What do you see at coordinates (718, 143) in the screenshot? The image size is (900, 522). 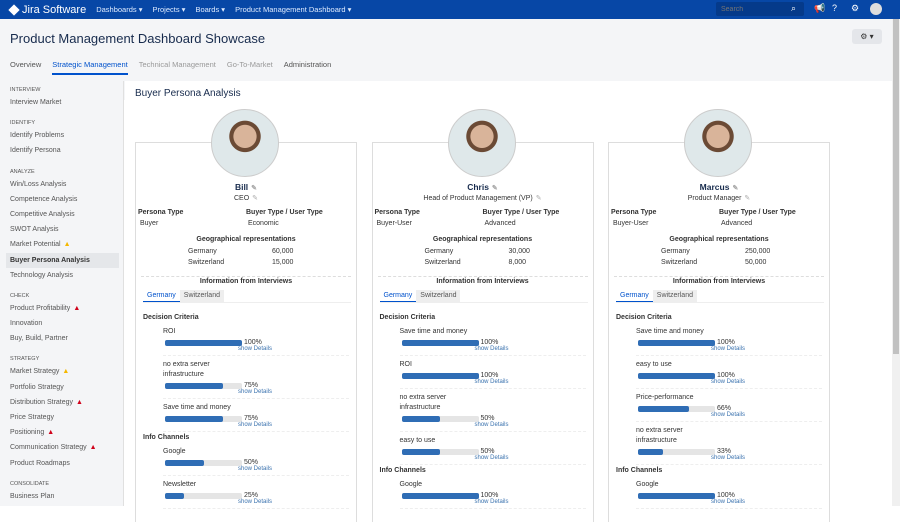 I see `persona-photo` at bounding box center [718, 143].